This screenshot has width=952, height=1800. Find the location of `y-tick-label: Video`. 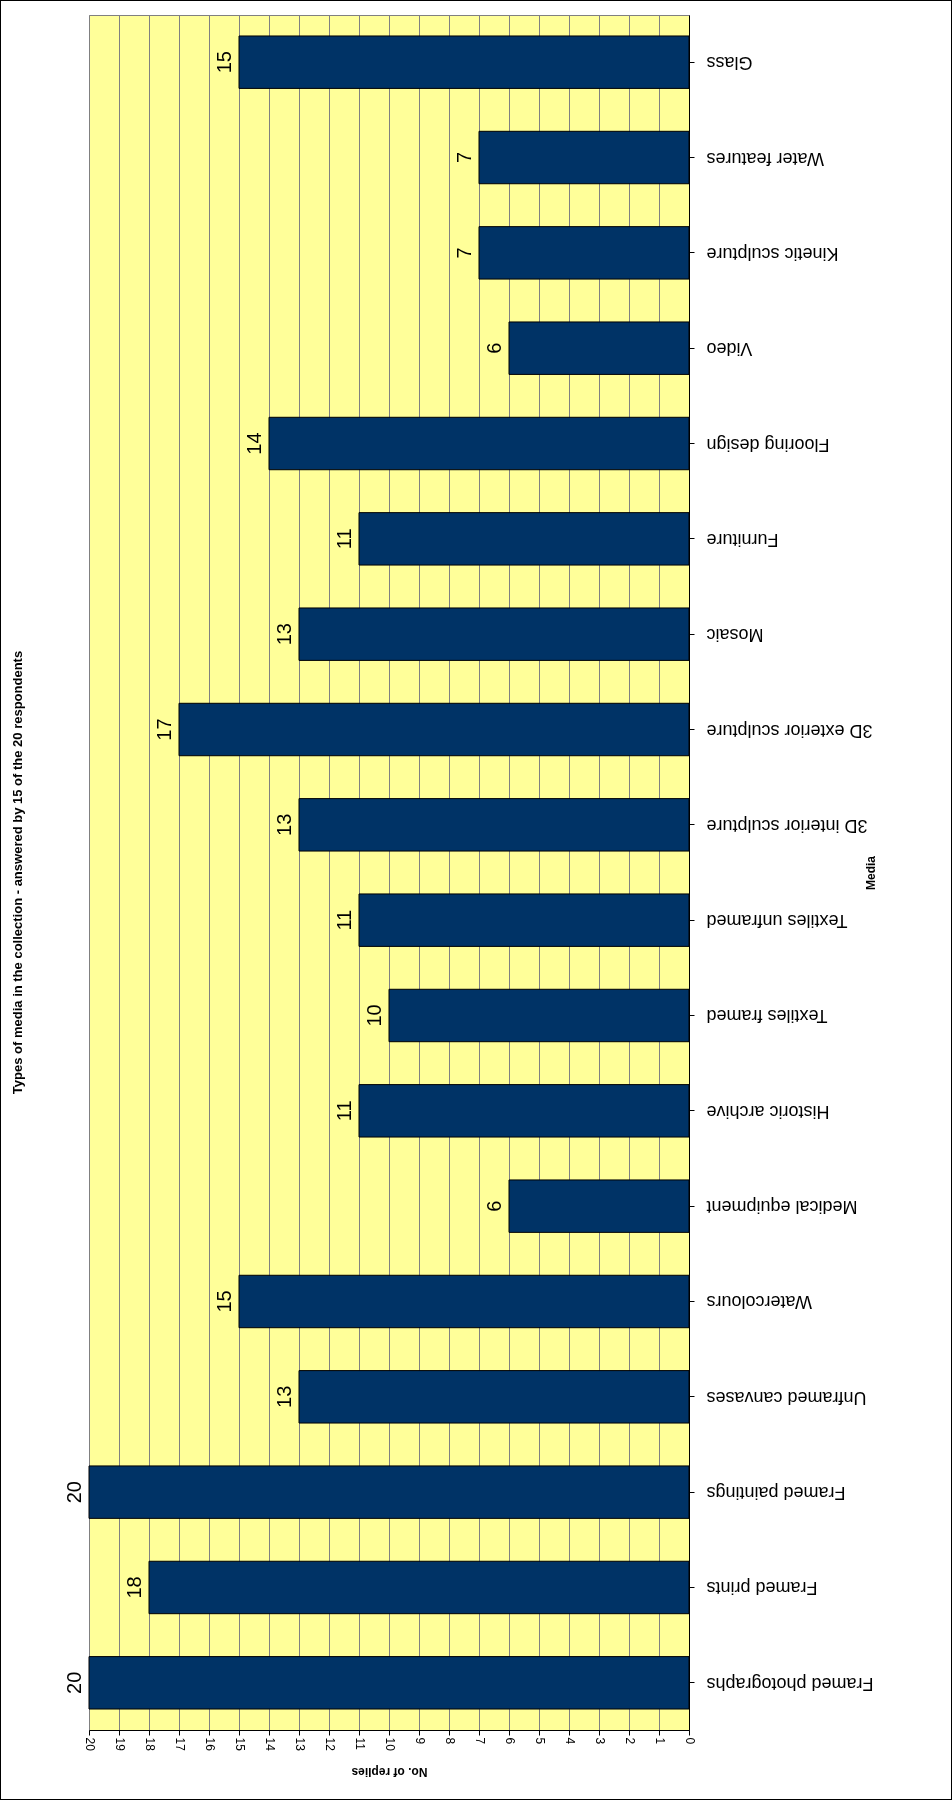

y-tick-label: Video is located at coordinates (729, 349).